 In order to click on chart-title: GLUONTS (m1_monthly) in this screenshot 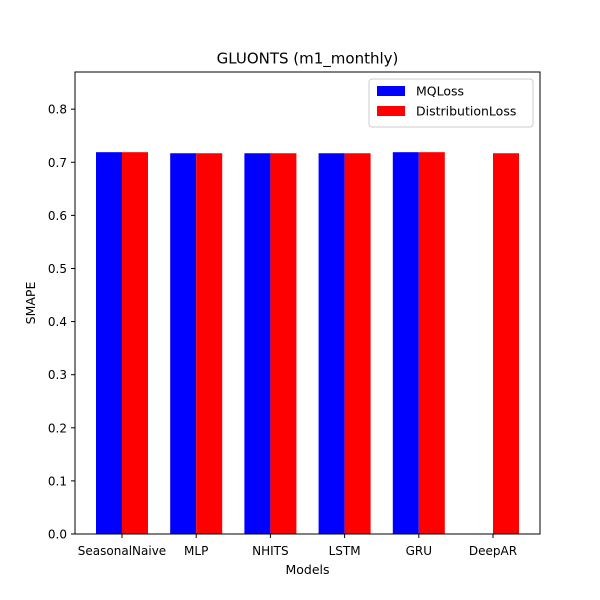, I will do `click(308, 59)`.